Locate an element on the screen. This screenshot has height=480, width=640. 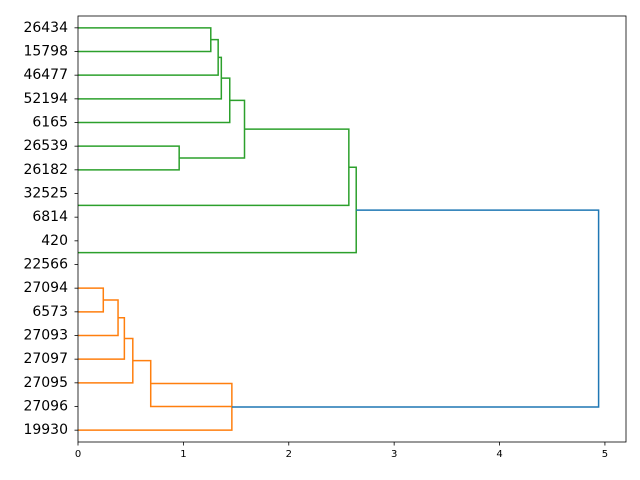
x-tick-label: 0 is located at coordinates (78, 454).